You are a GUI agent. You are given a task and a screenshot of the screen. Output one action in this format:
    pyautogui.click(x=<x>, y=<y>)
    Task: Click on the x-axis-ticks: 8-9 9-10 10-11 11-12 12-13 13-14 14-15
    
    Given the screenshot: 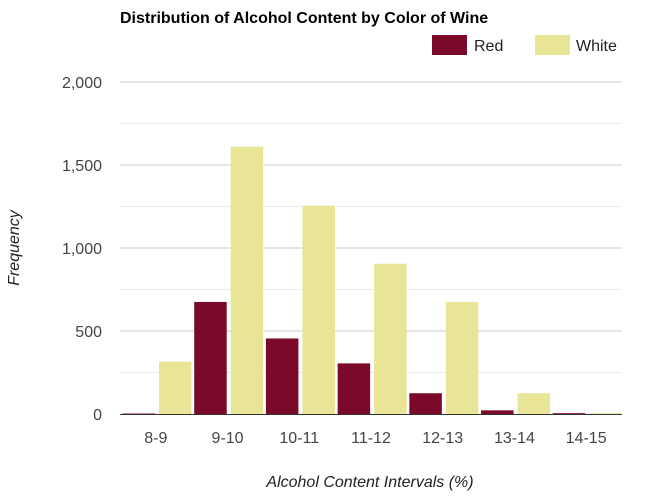 What is the action you would take?
    pyautogui.click(x=375, y=438)
    